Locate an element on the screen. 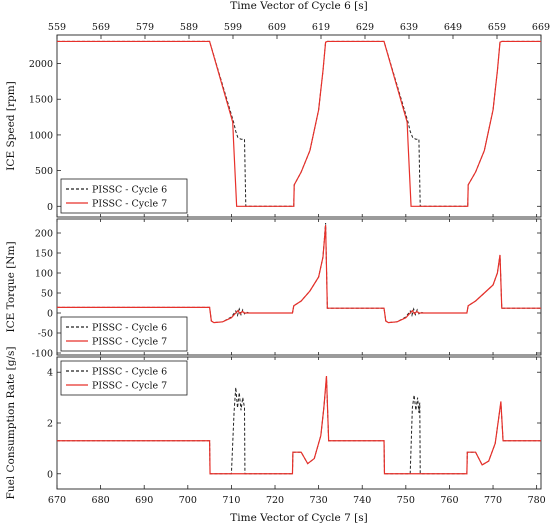  top-axis-title: Time Vector of Cycle 6 [s] is located at coordinates (298, 6).